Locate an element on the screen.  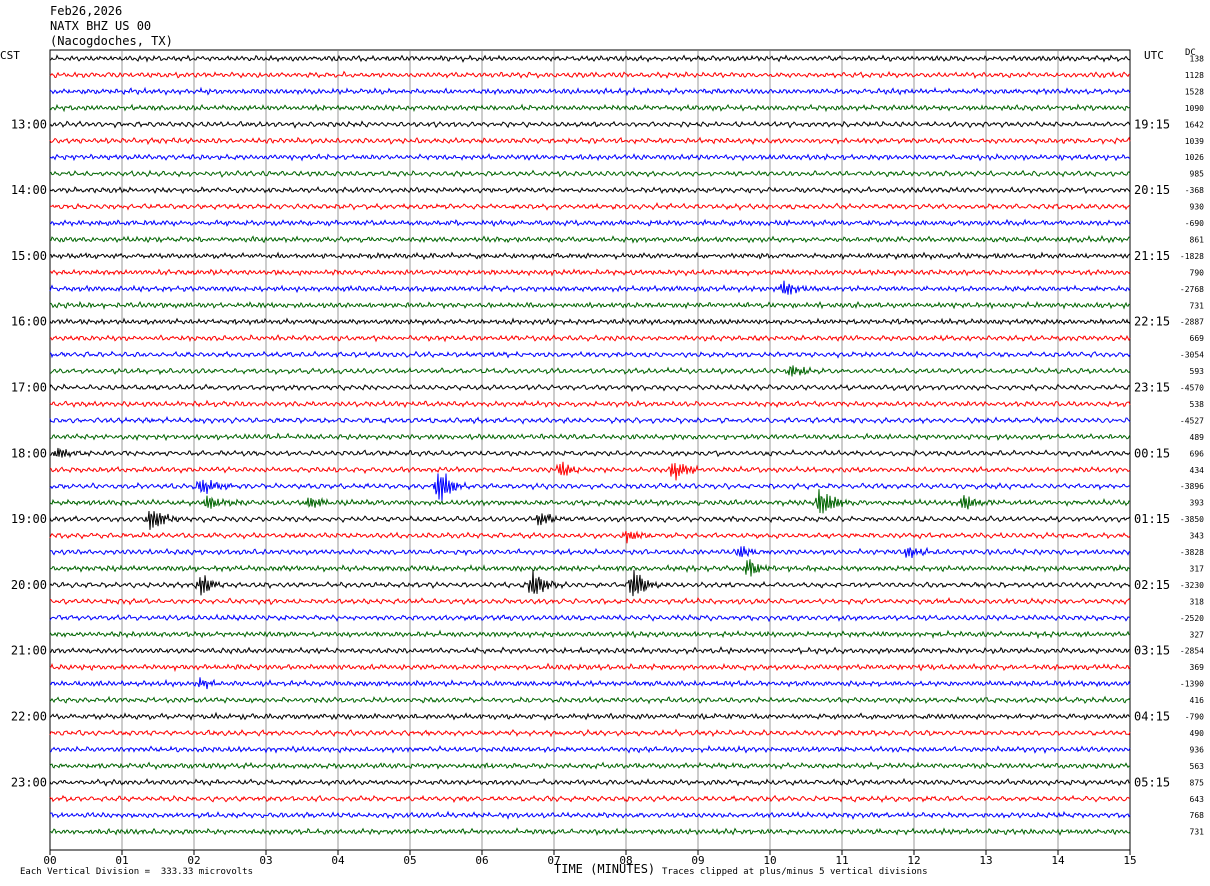
x-tick-label: 10 is located at coordinates (769, 860).